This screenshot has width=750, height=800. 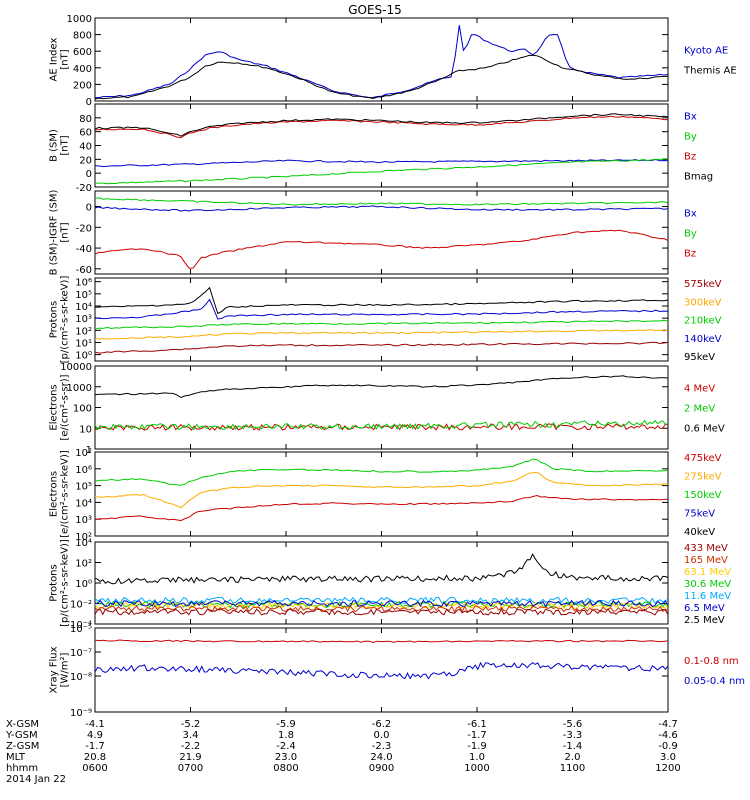 What do you see at coordinates (573, 746) in the screenshot?
I see `ephemeris-value: -1.4` at bounding box center [573, 746].